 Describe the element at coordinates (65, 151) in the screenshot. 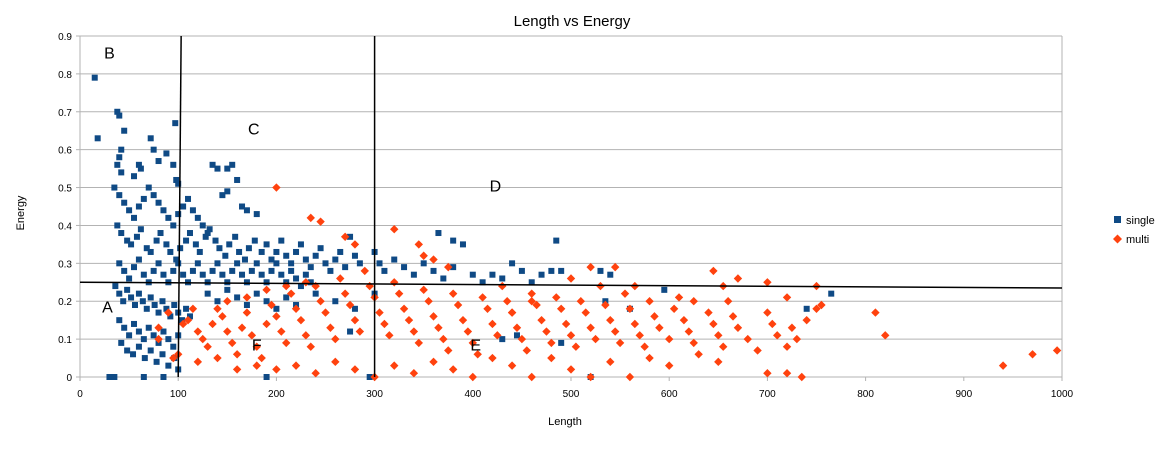

I see `y-tick-label: 0.6` at that location.